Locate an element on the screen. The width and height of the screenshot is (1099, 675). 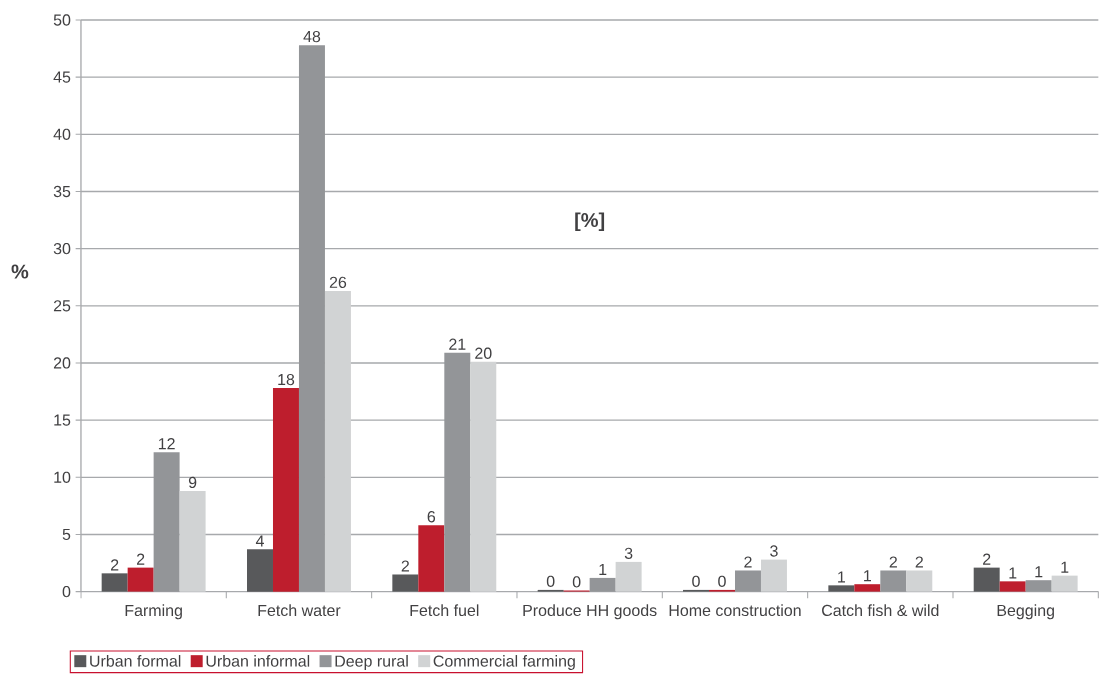
y-tick-label: 45 is located at coordinates (62, 77).